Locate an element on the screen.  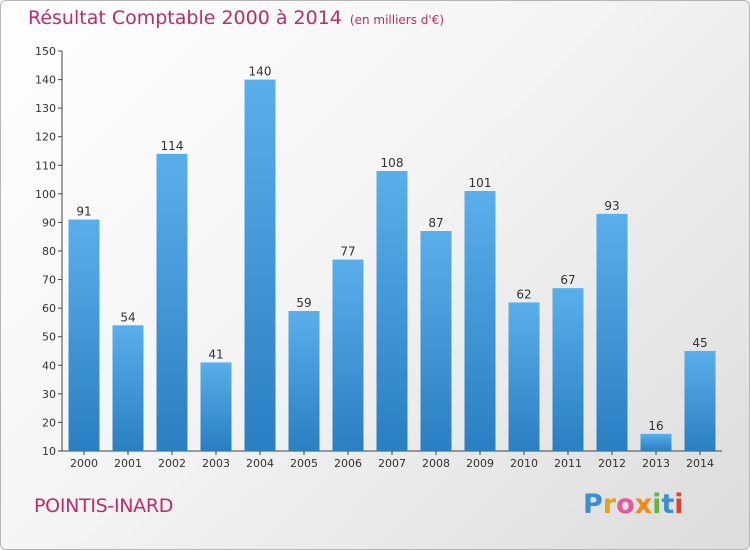
y-tick-label: 90 is located at coordinates (49, 222).